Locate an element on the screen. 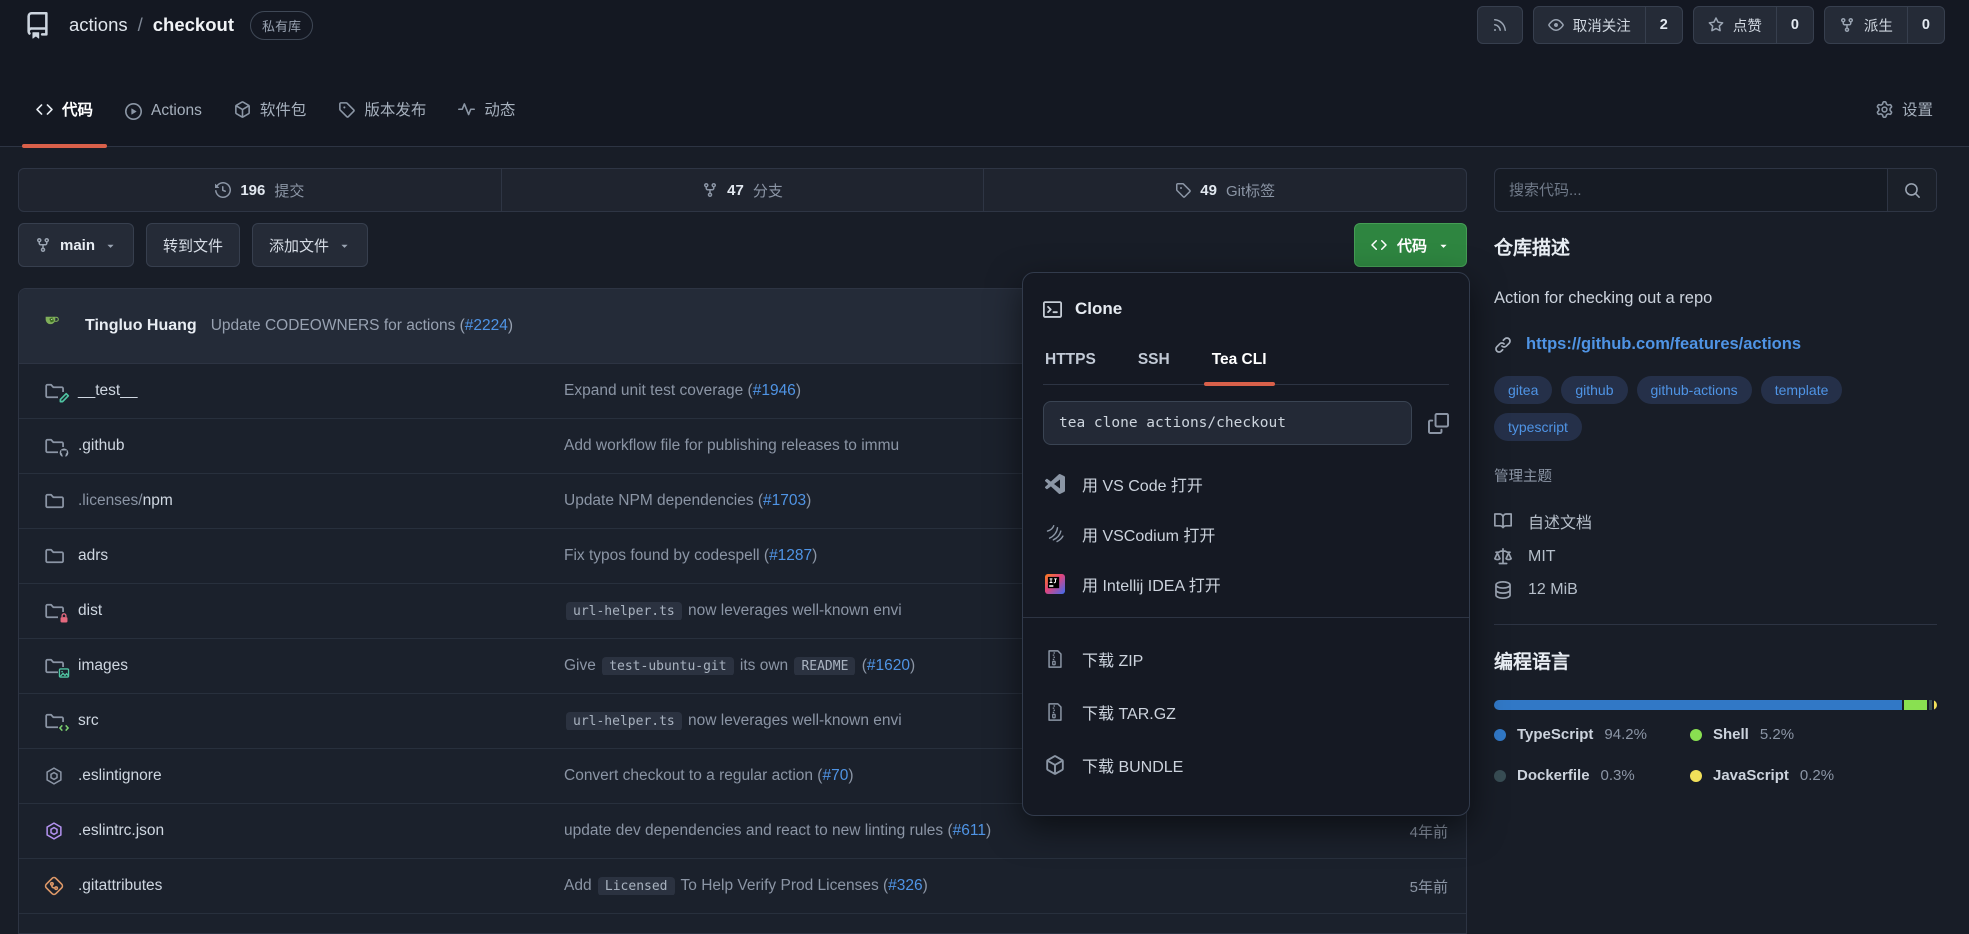  download-zip: 下载 ZIP is located at coordinates (1246, 658).